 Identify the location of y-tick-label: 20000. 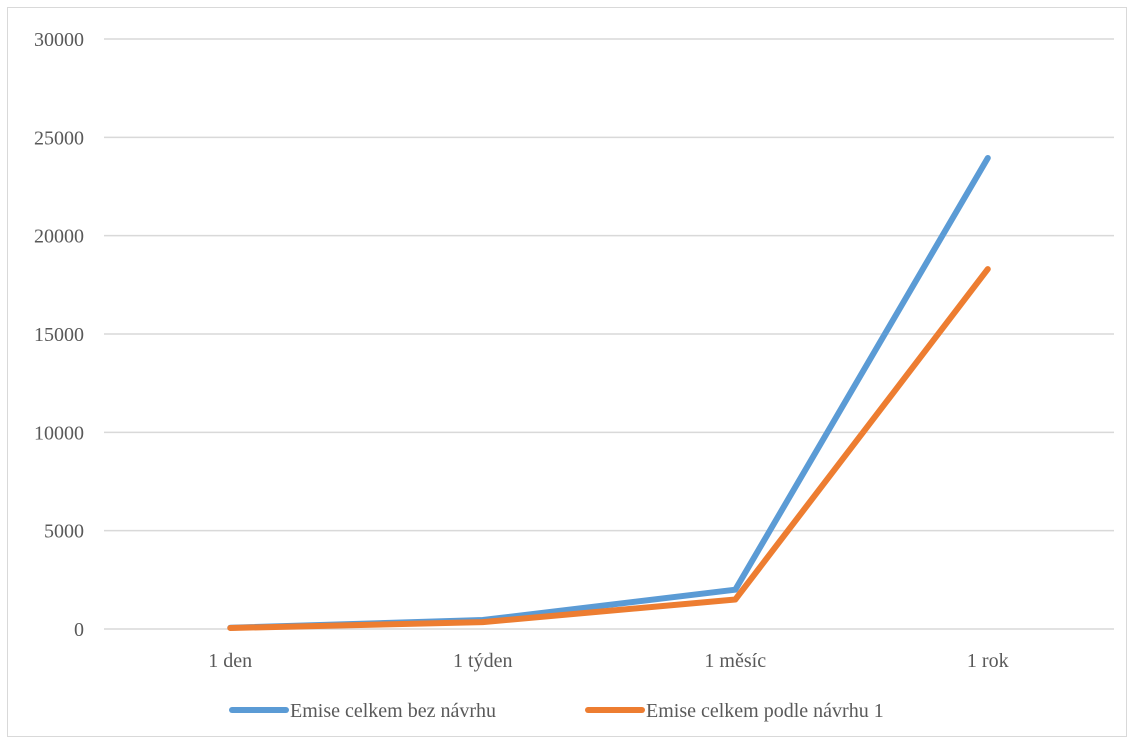
(59, 237).